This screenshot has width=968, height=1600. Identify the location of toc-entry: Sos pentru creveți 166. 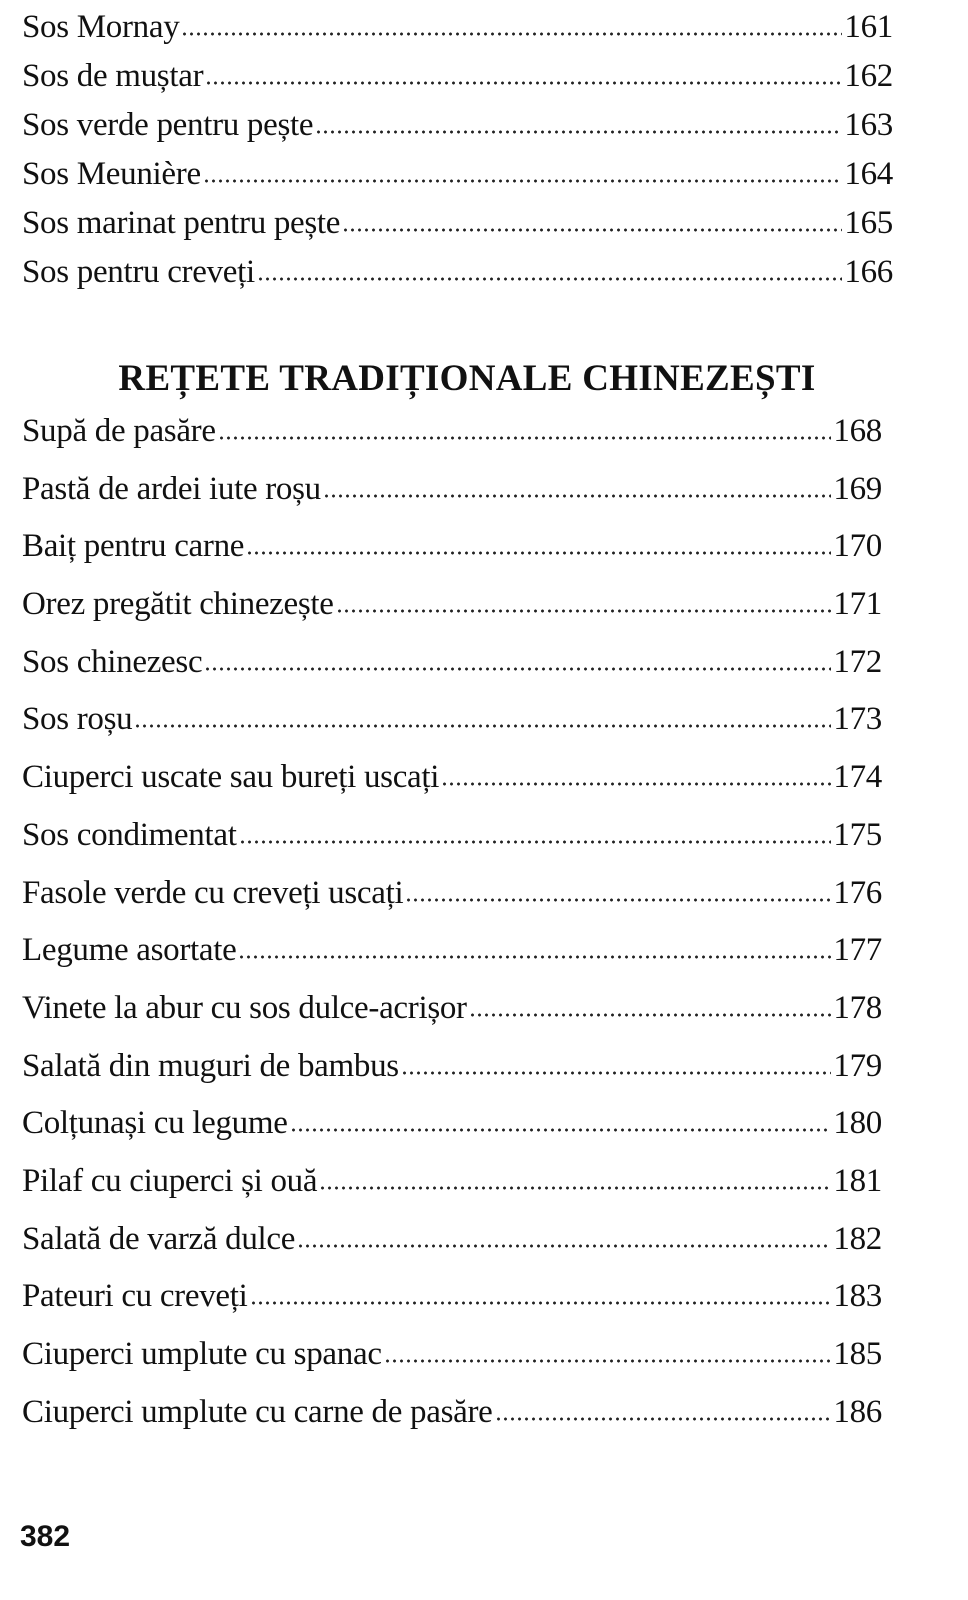
(457, 278).